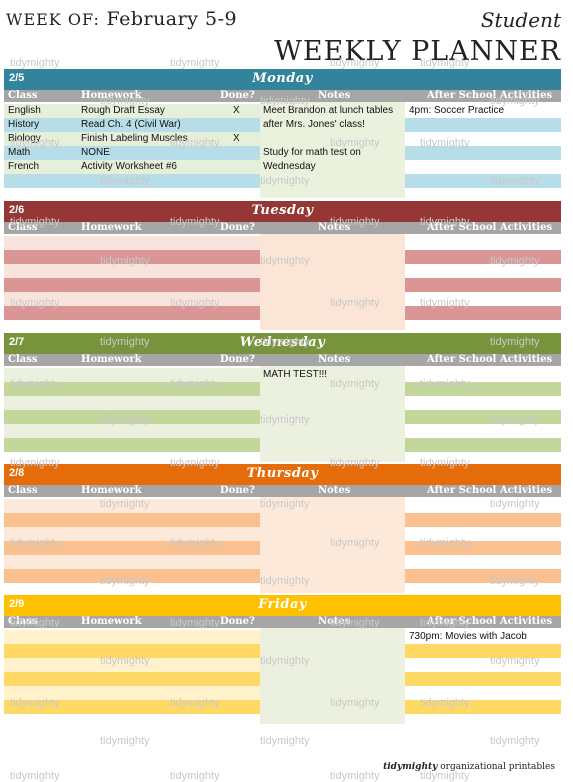  What do you see at coordinates (17, 78) in the screenshot?
I see `day-date: 2/5` at bounding box center [17, 78].